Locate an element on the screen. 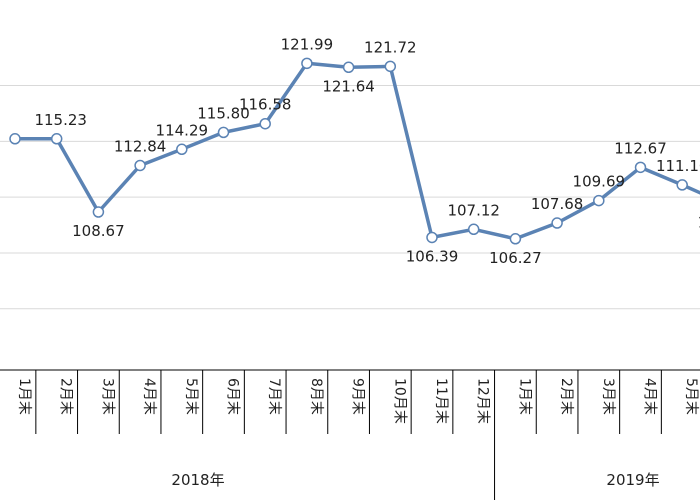 The height and width of the screenshot is (500, 700). x-tick-label: 9月末 is located at coordinates (358, 396).